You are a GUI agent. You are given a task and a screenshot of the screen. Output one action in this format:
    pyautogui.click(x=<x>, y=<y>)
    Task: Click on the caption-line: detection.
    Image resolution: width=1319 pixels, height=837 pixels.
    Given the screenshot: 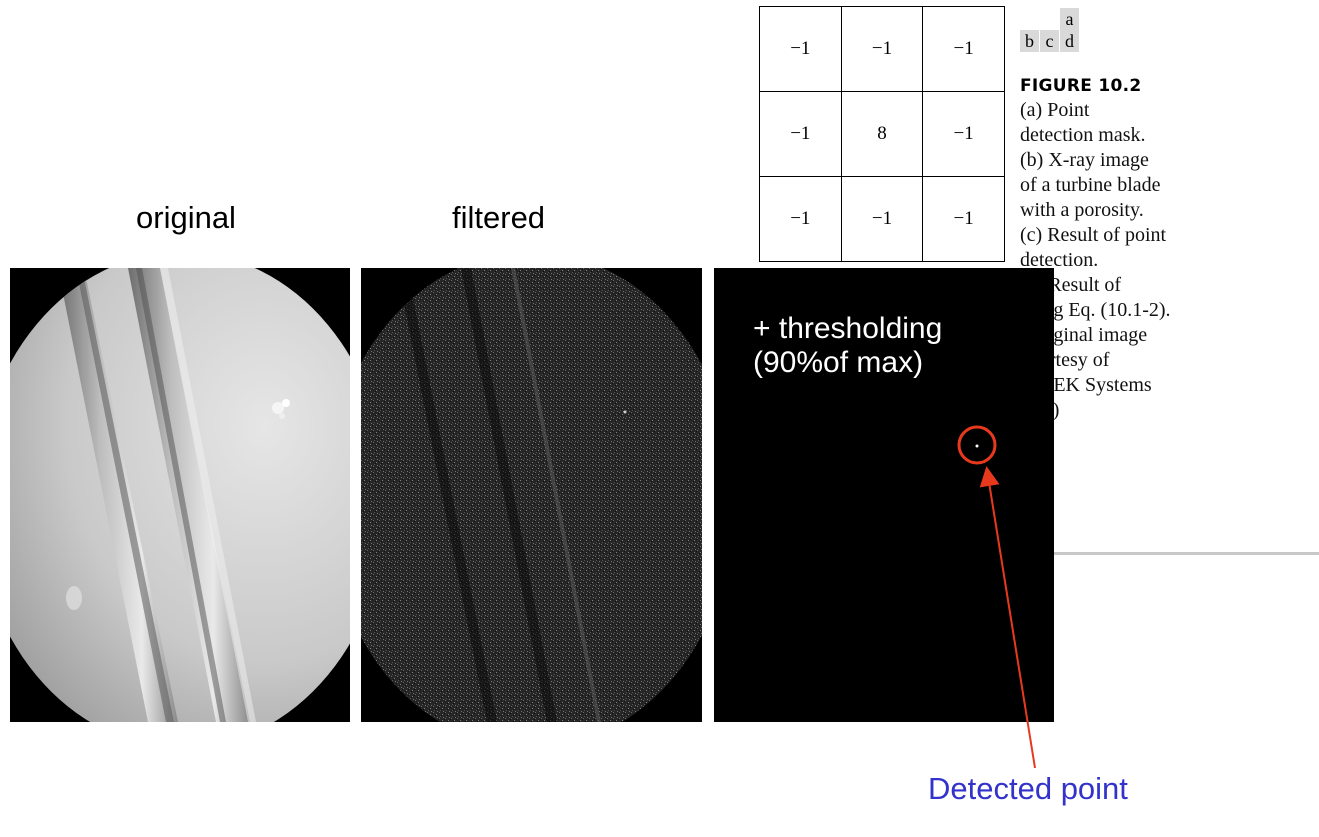 What is the action you would take?
    pyautogui.click(x=1059, y=260)
    